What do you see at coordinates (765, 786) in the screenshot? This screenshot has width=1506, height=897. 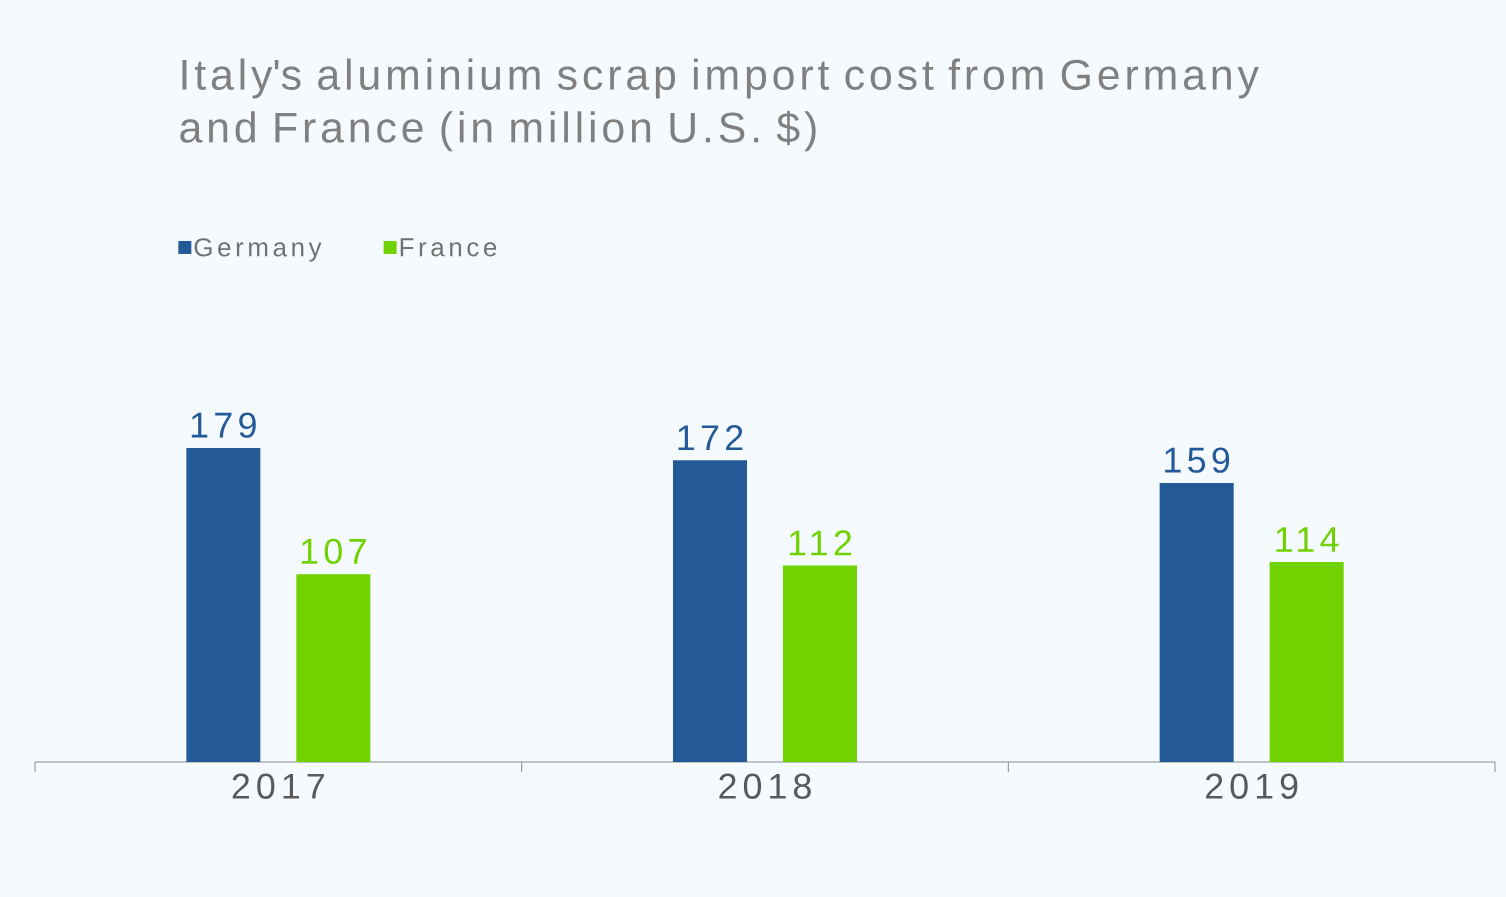 I see `x-tick-label: 2018` at bounding box center [765, 786].